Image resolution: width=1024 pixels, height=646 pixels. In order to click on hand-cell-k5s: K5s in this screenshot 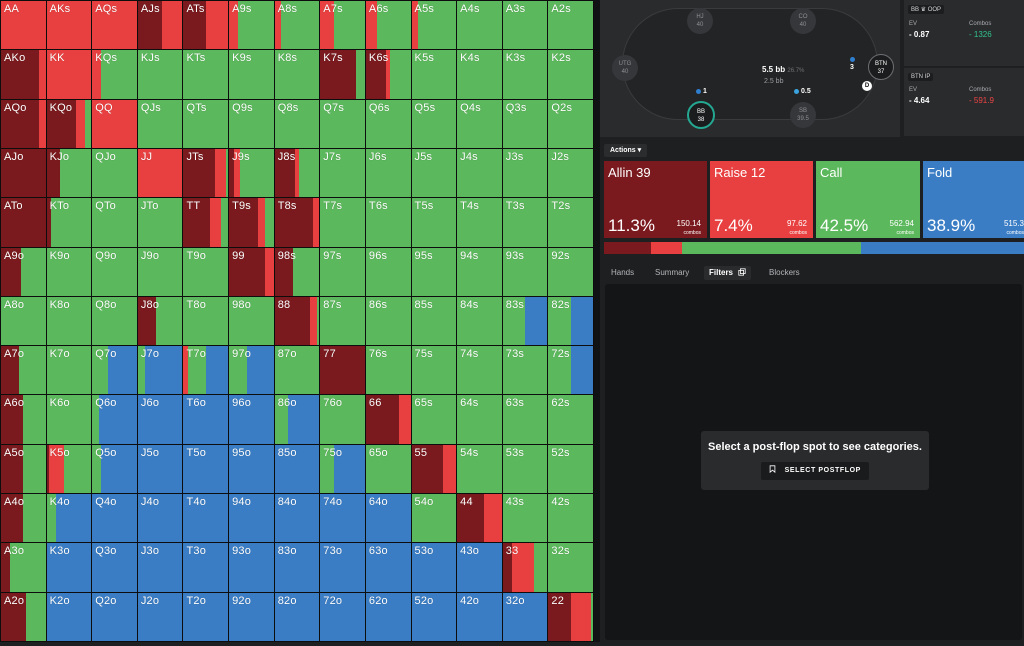, I will do `click(434, 74)`.